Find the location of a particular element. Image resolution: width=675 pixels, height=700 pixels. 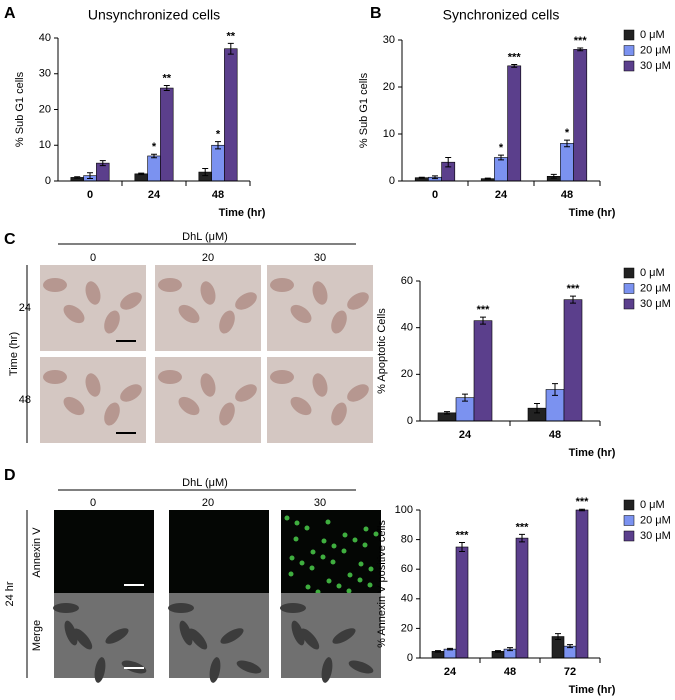

y-axis-label: % Annexin V positive cells is located at coordinates (382, 584).